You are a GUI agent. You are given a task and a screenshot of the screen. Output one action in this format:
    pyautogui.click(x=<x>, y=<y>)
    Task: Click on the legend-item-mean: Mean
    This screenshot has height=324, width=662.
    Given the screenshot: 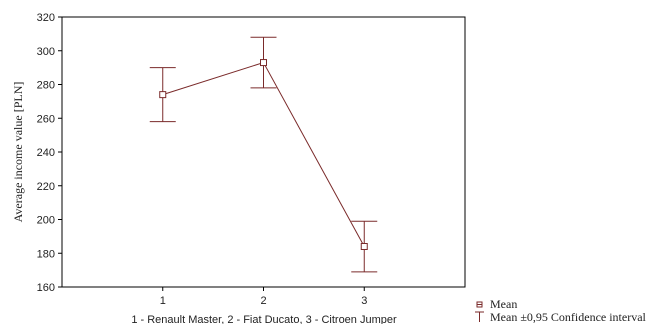 What is the action you would take?
    pyautogui.click(x=496, y=304)
    